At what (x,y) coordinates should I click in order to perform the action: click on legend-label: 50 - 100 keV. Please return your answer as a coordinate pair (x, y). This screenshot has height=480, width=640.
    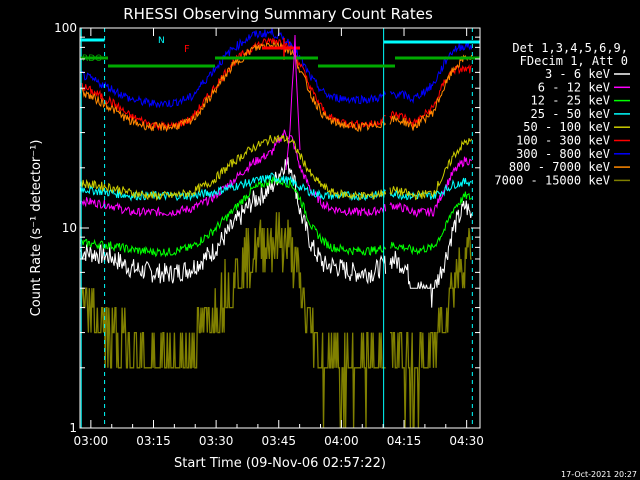
    Looking at the image, I should click on (566, 127).